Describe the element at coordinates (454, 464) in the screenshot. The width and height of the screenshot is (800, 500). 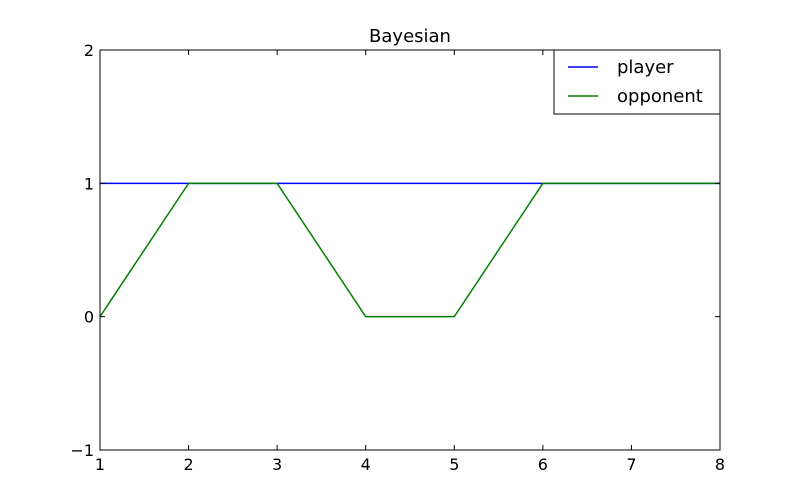
I see `x-tick-label: 5` at that location.